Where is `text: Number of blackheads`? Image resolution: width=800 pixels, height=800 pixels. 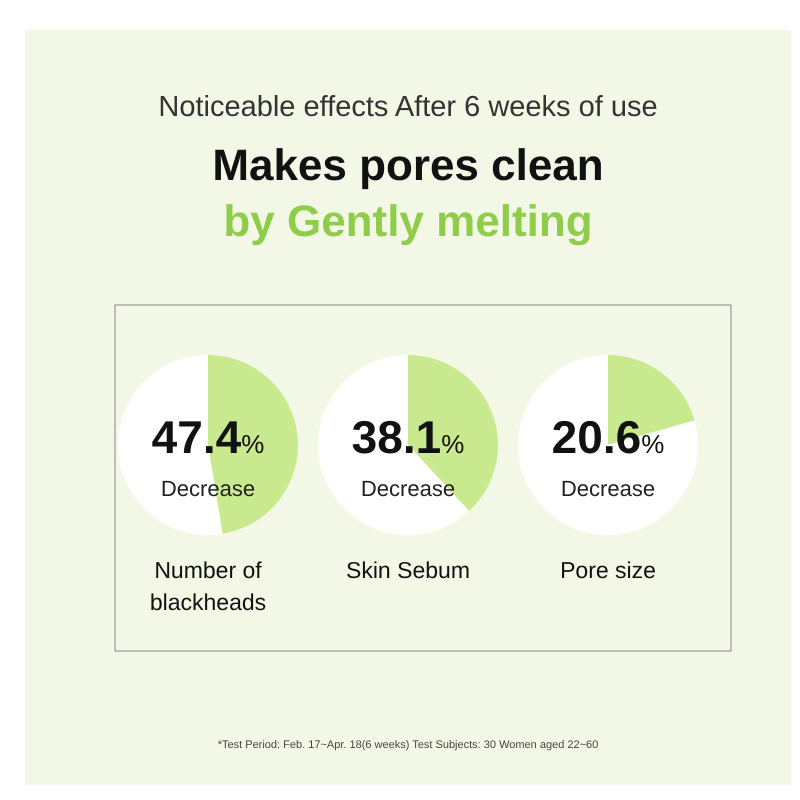 text: Number of blackheads is located at coordinates (208, 586).